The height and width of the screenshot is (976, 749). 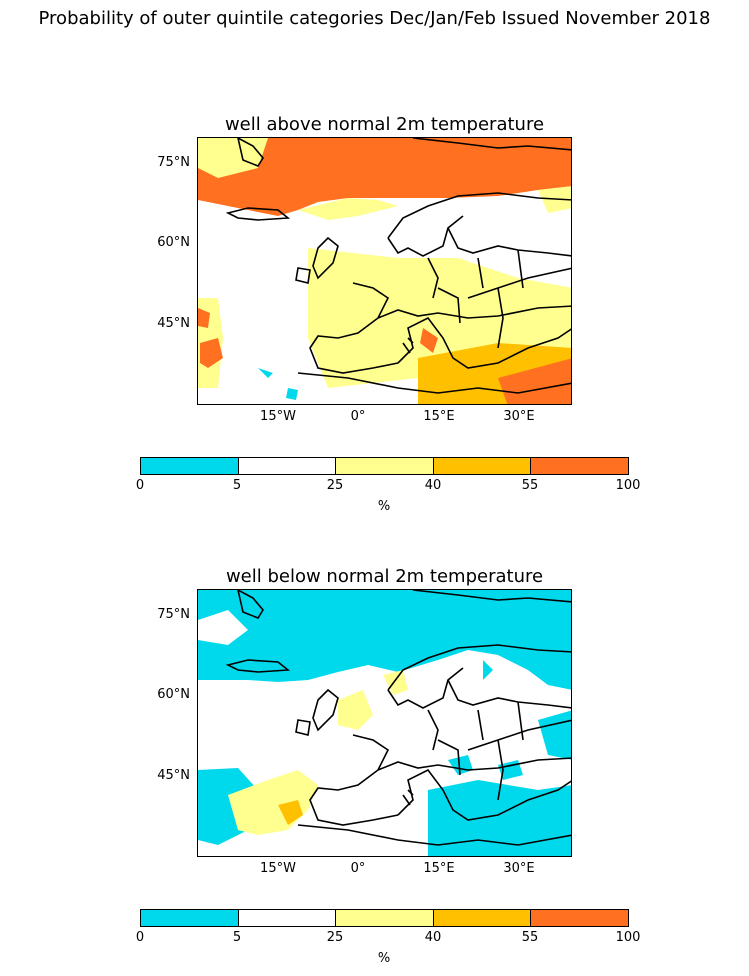 I want to click on panel-title-above: well above normal 2m temperature, so click(x=384, y=124).